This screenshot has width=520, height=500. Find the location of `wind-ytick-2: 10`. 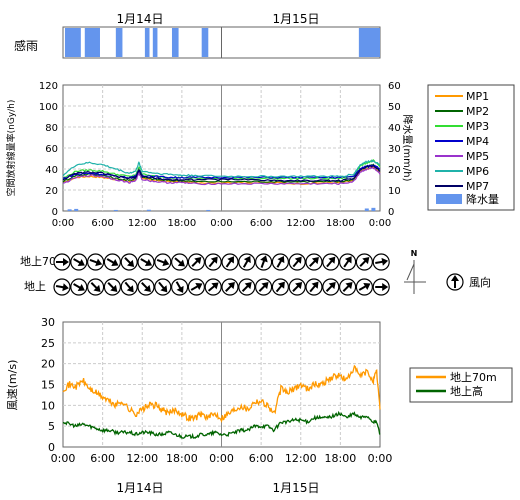

wind-ytick-2: 10 is located at coordinates (48, 405).